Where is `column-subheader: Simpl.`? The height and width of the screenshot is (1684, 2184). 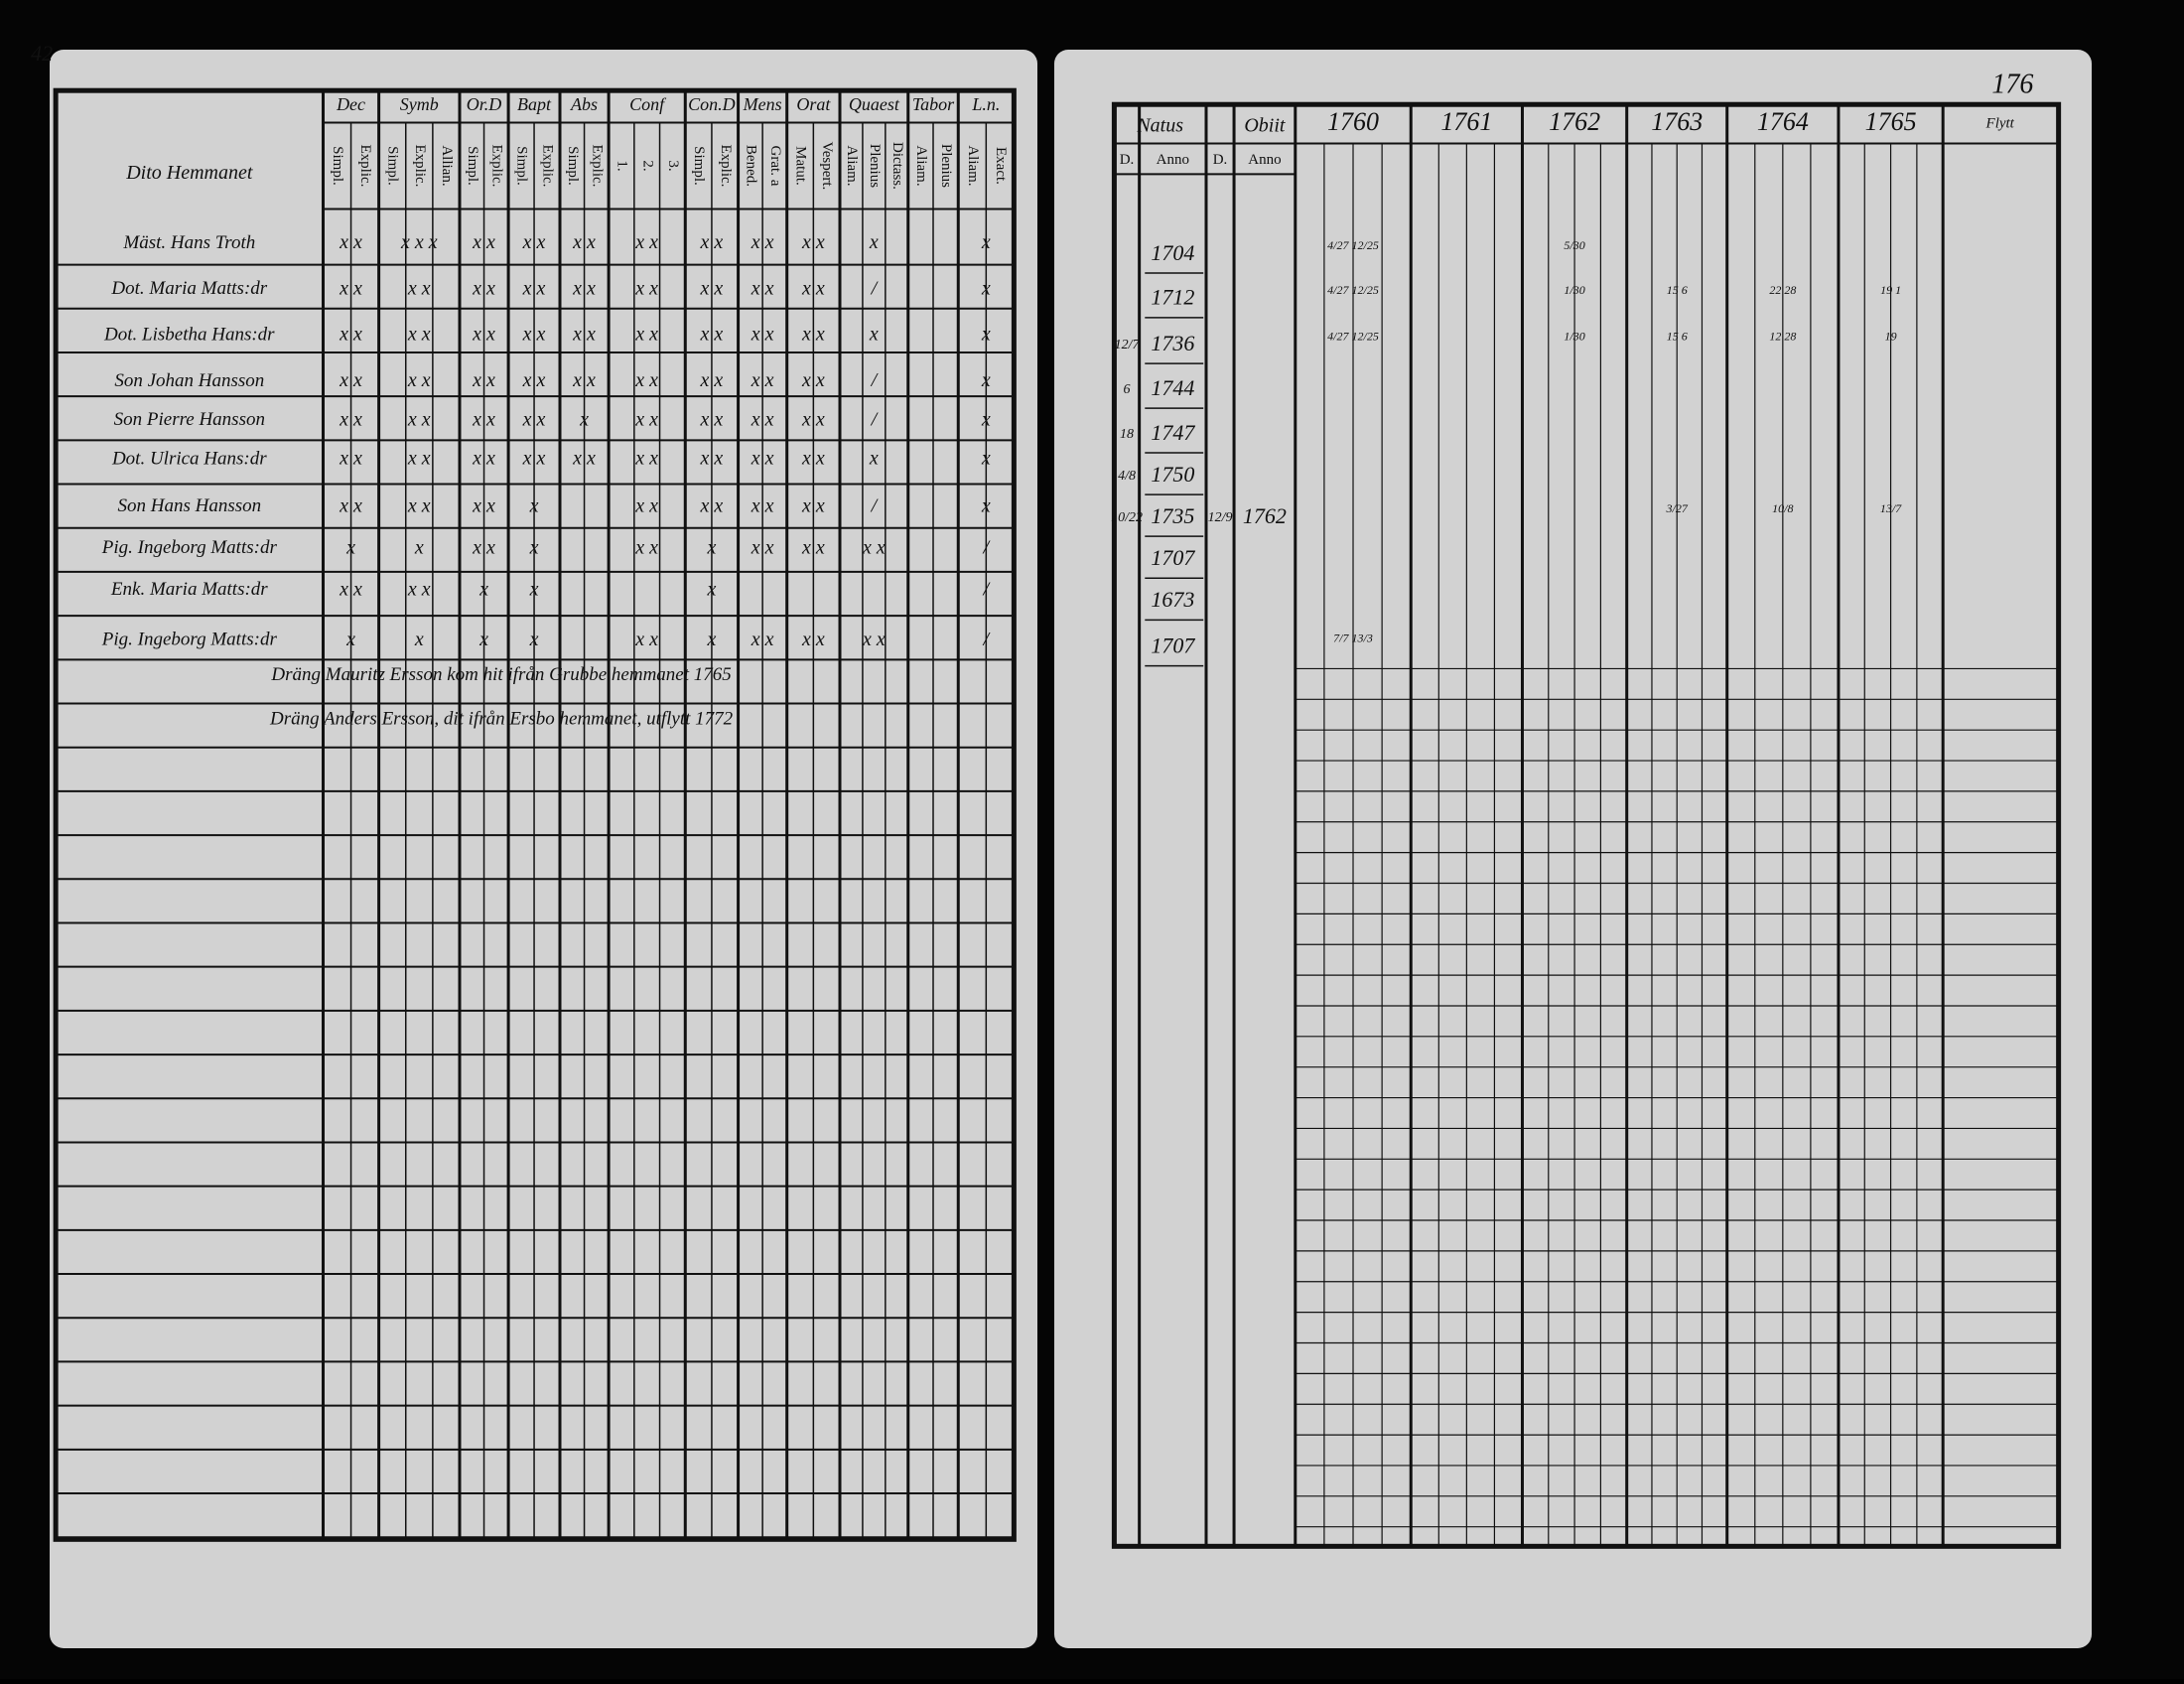
column-subheader: Simpl. is located at coordinates (573, 166).